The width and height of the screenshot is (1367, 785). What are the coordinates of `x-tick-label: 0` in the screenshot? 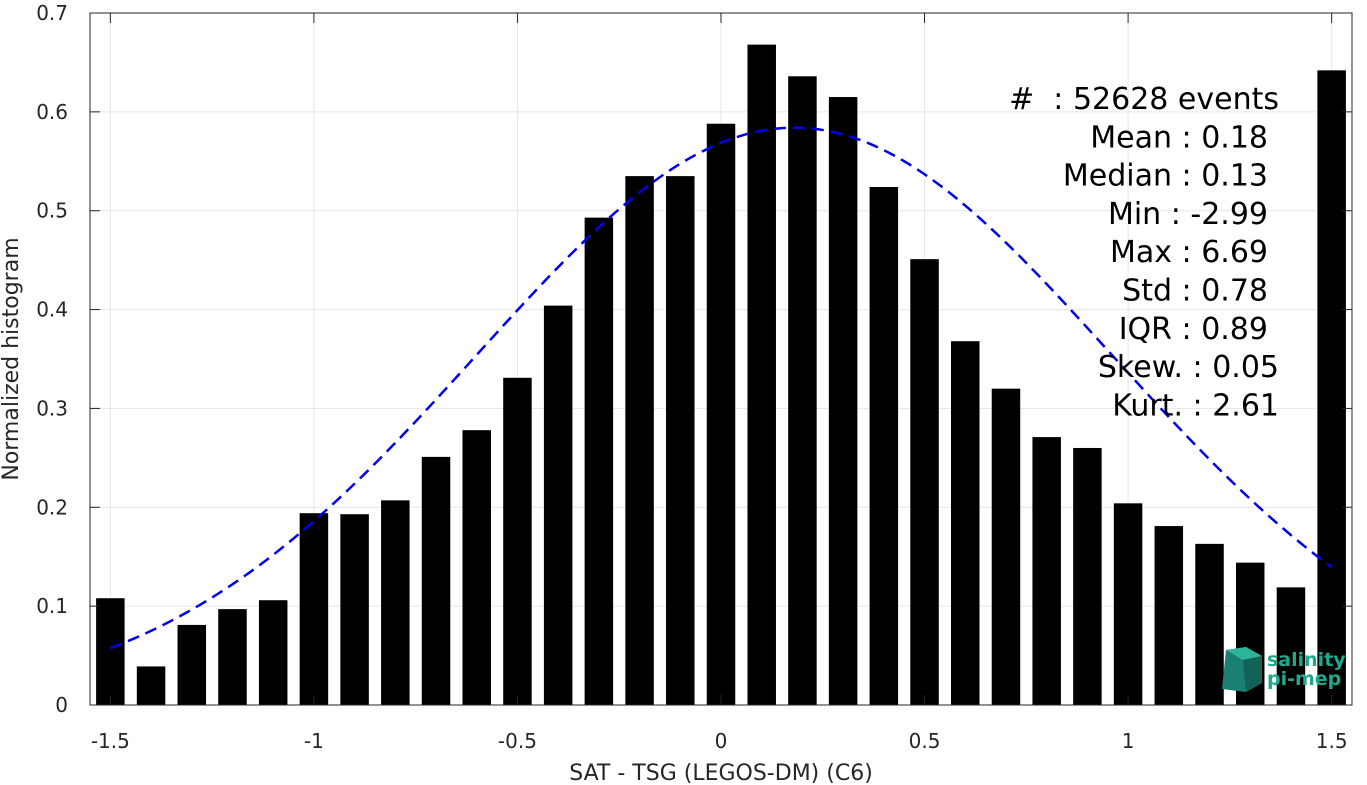 It's located at (721, 741).